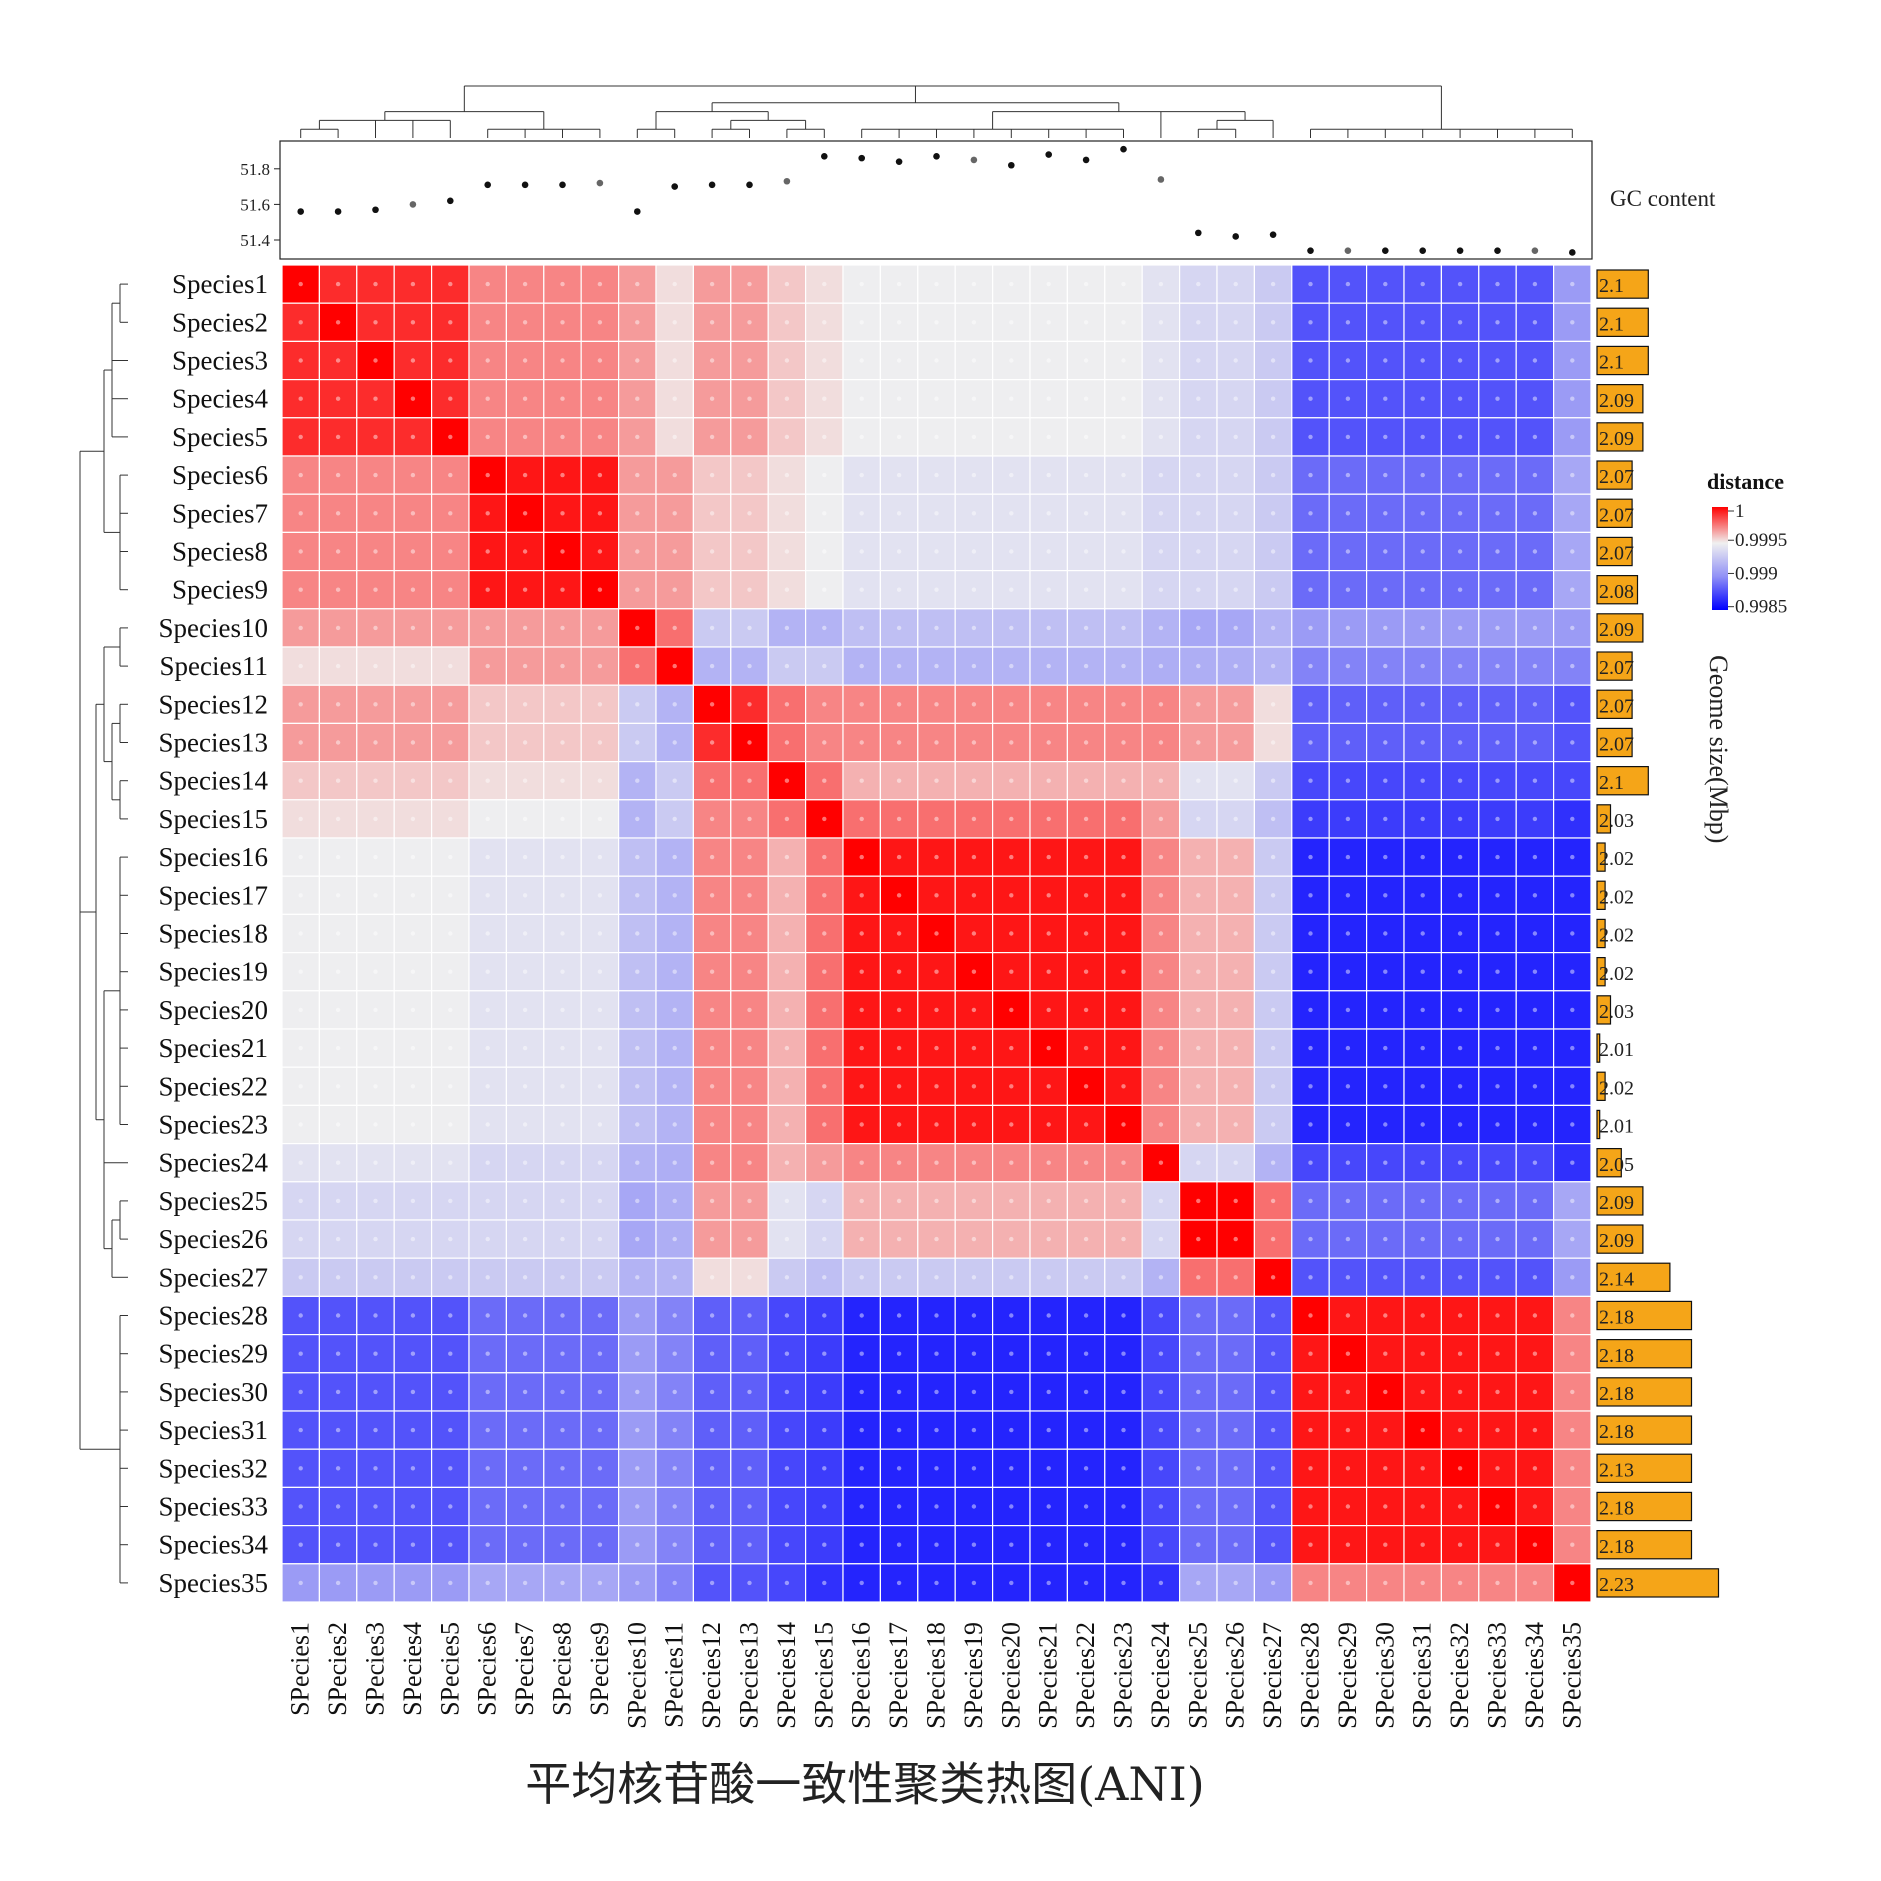 The width and height of the screenshot is (1881, 1881). I want to click on gc-tick-label: 51.6, so click(255, 204).